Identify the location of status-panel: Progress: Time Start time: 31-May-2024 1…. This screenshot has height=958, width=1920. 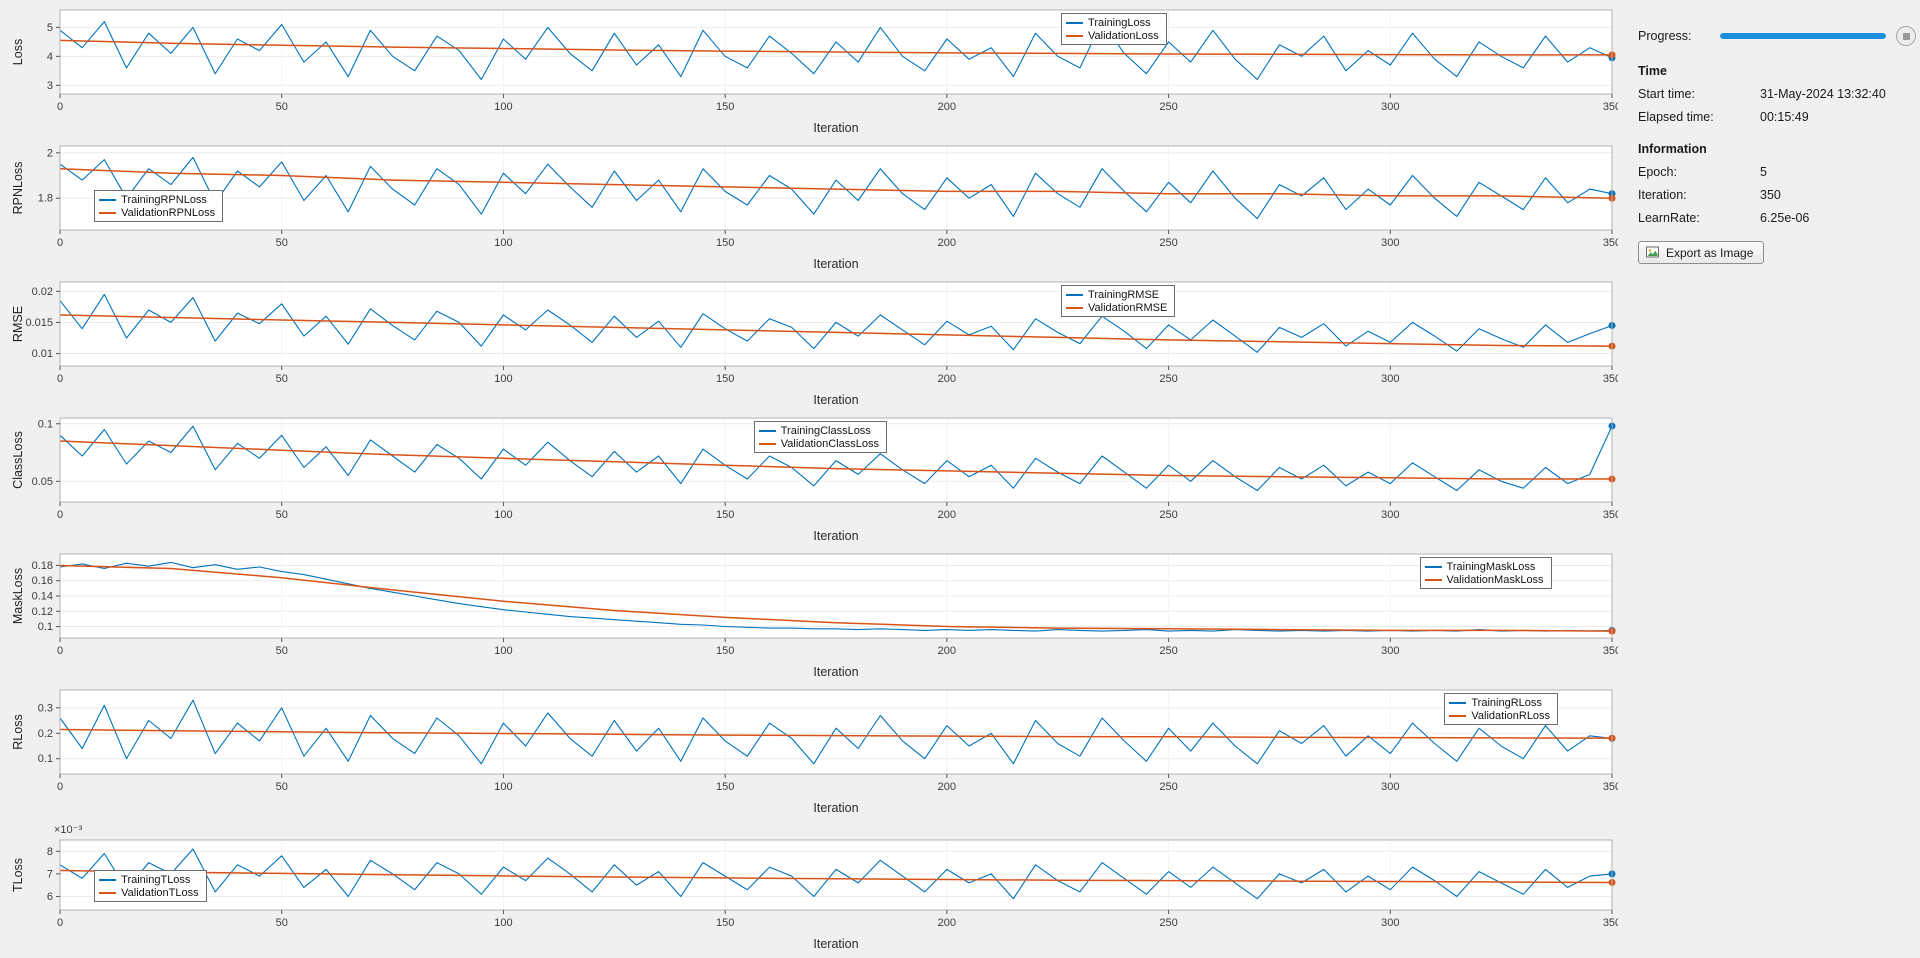
(1777, 132).